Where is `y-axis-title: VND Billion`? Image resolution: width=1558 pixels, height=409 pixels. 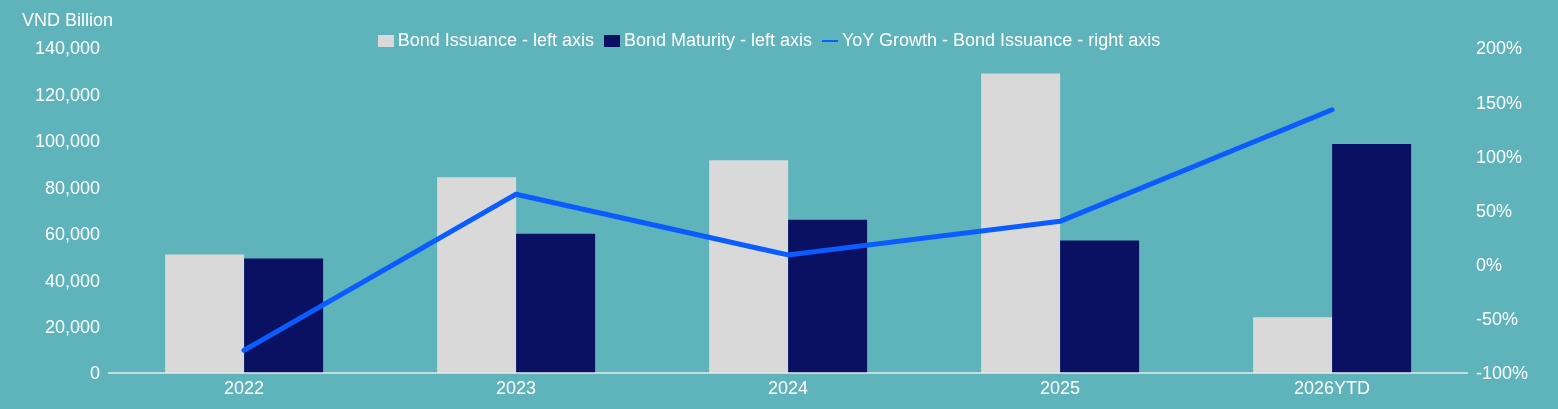 y-axis-title: VND Billion is located at coordinates (68, 20).